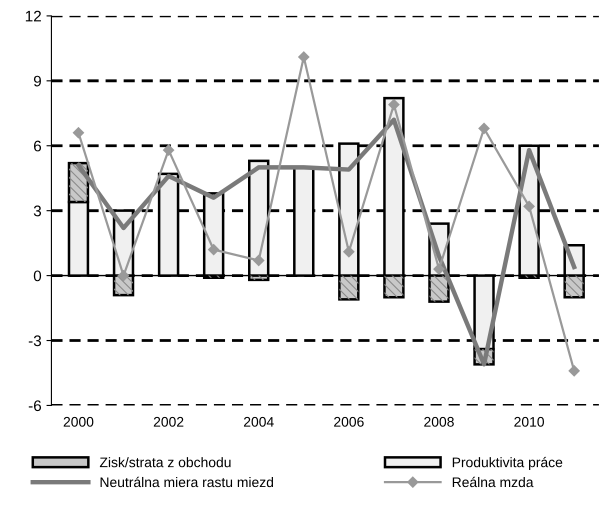 The image size is (605, 530). Describe the element at coordinates (38, 211) in the screenshot. I see `y-tick-label: 3` at that location.